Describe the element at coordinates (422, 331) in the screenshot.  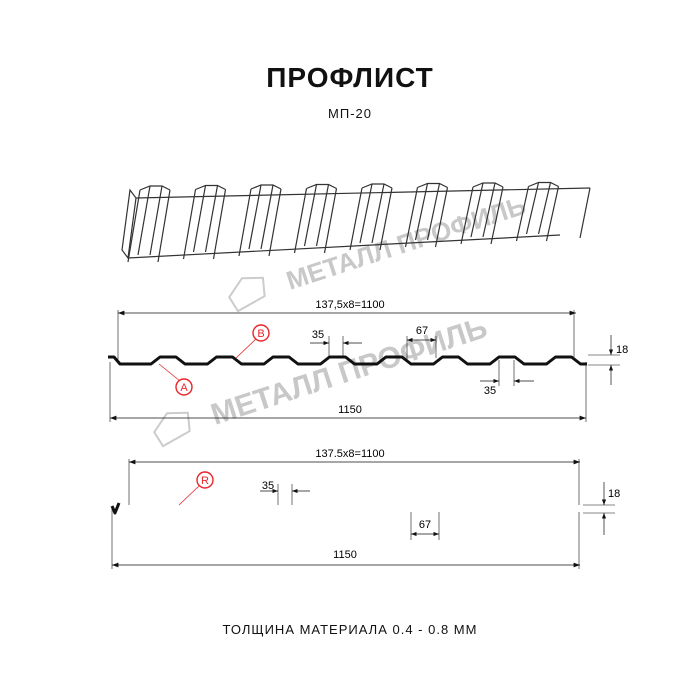
I see `rib-pitch-label: 67` at that location.